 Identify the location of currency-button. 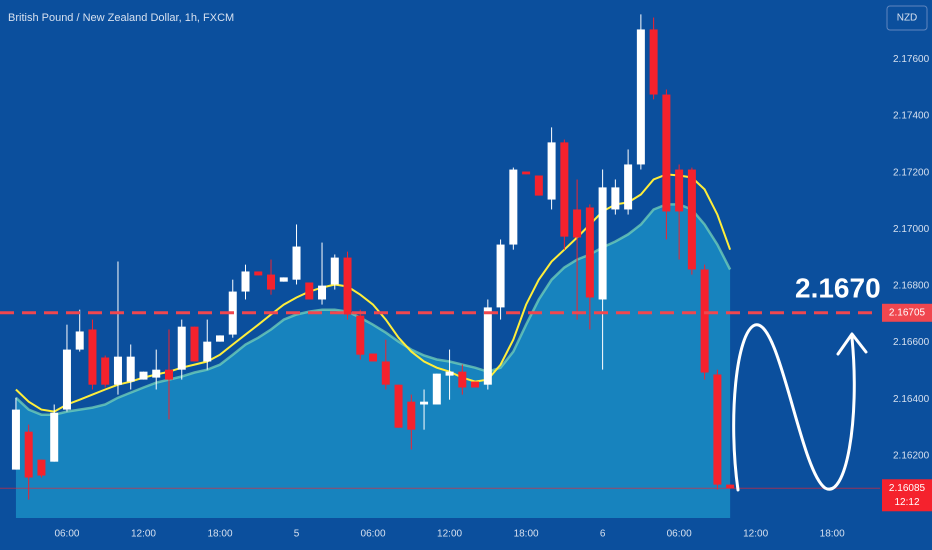
(907, 18).